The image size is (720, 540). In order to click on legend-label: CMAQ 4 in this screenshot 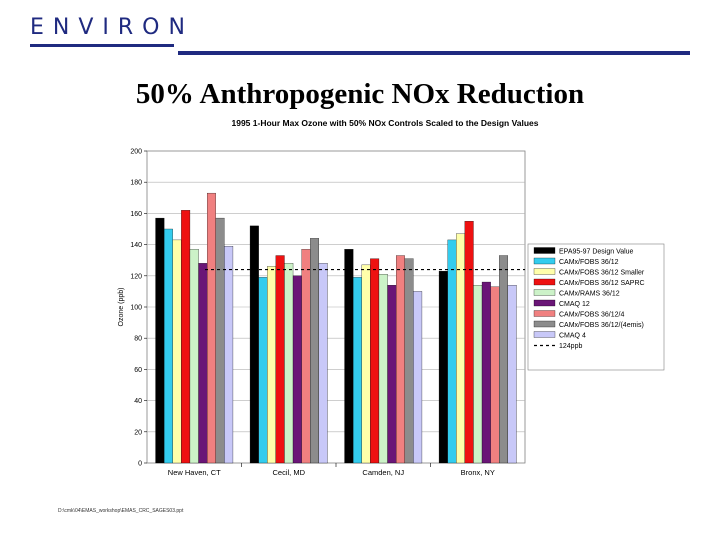, I will do `click(572, 336)`.